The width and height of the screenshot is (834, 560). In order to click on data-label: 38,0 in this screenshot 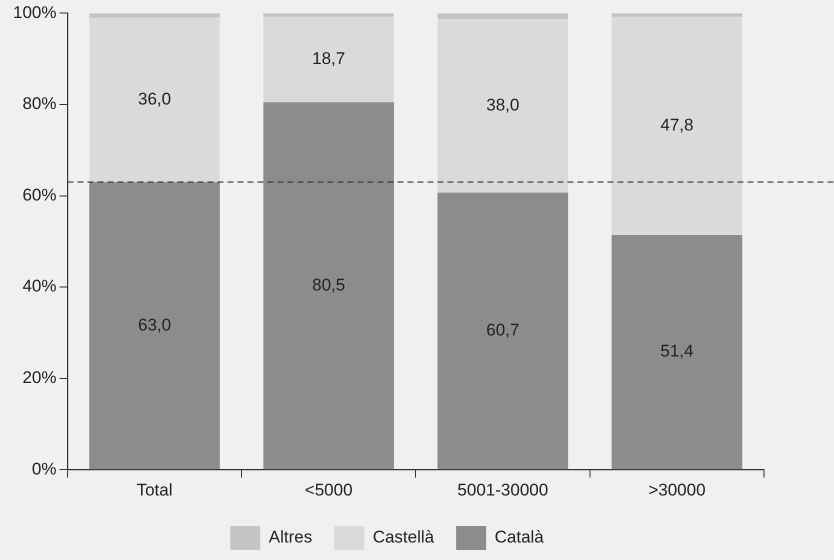, I will do `click(503, 105)`.